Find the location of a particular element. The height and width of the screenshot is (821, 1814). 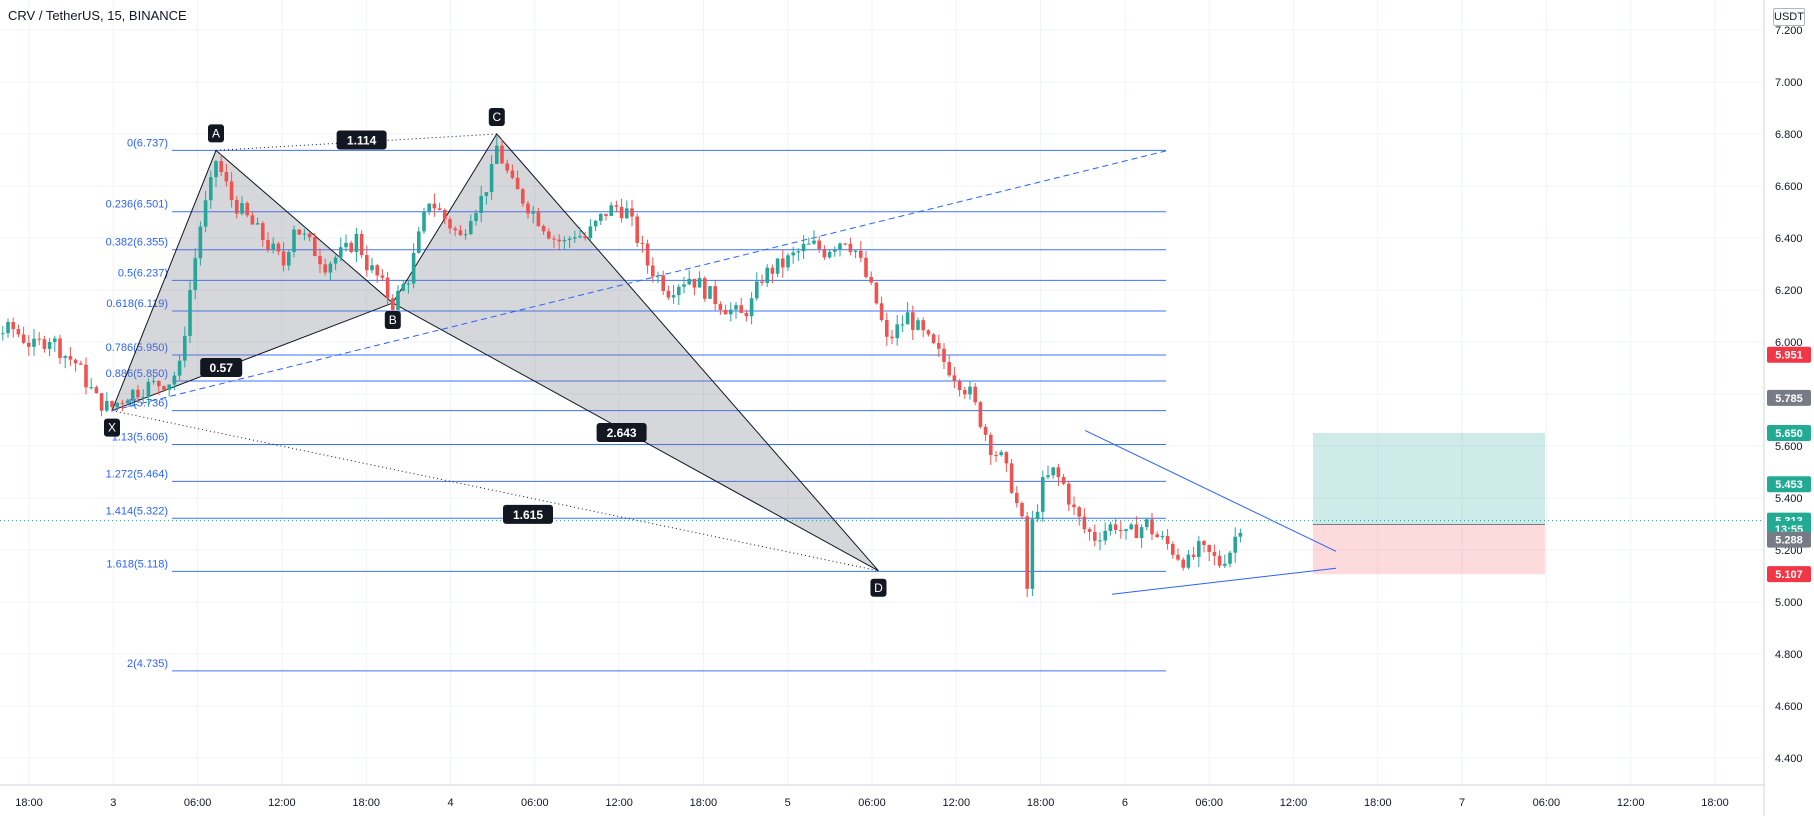

price-tick-label: 4.600 is located at coordinates (1789, 707).